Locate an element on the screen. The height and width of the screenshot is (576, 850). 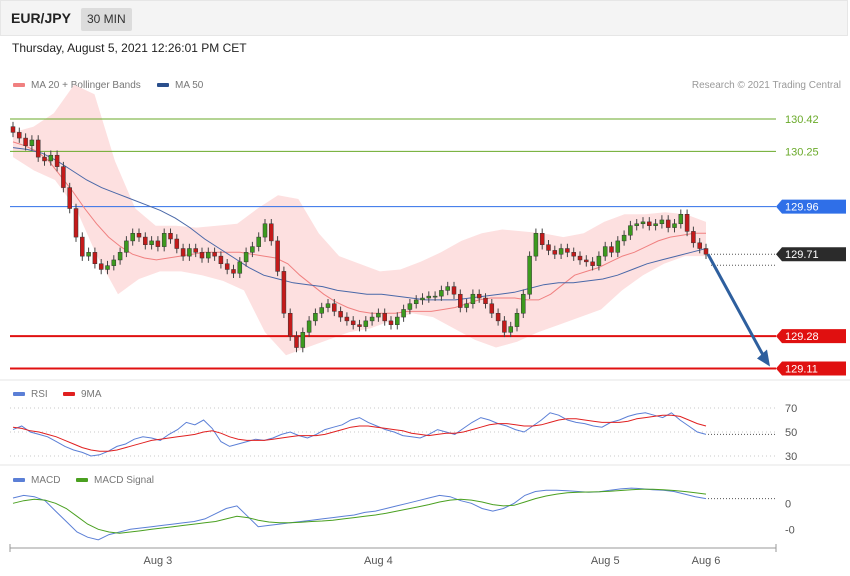
level-tag-129.96 is located at coordinates (811, 206).